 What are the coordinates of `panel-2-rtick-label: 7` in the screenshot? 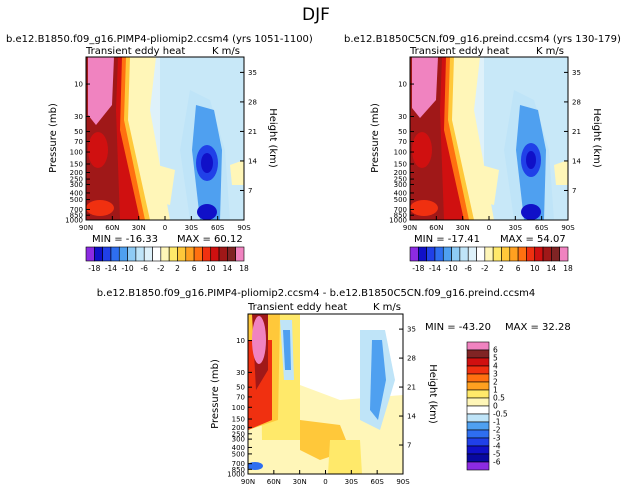 It's located at (574, 191).